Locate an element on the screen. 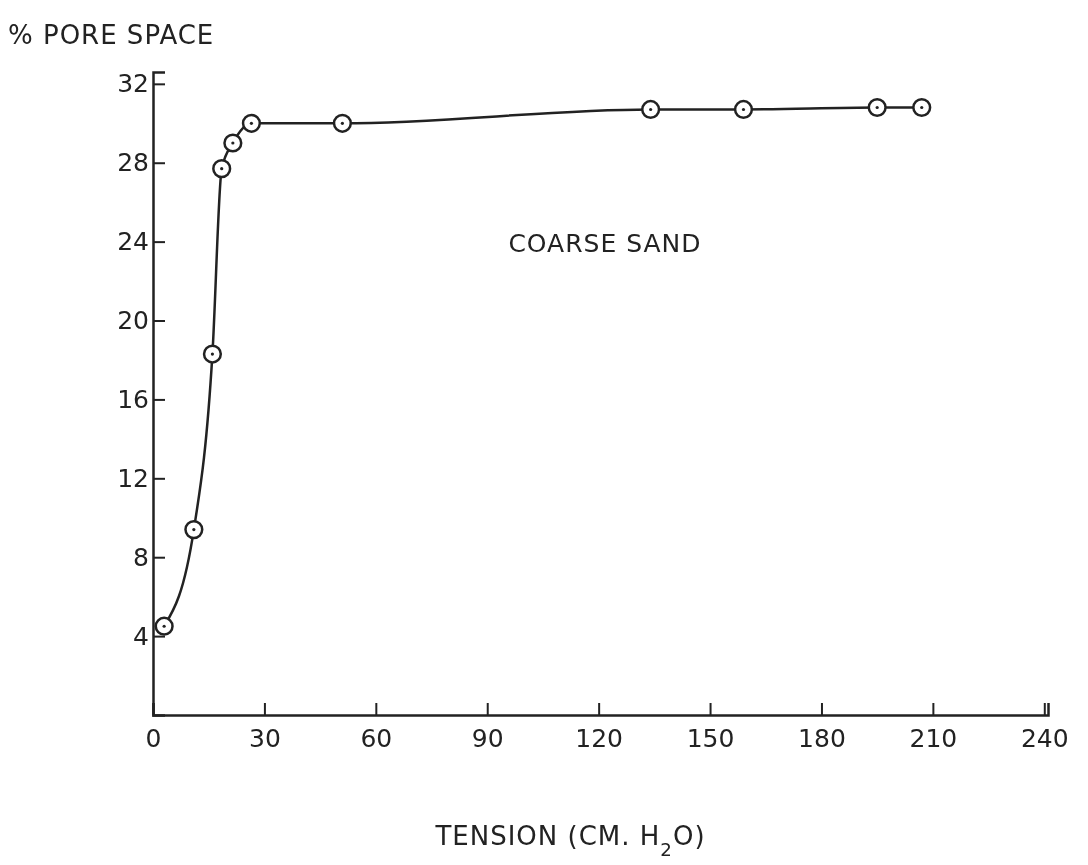 Image resolution: width=1088 pixels, height=865 pixels. y-tick-label: 16 is located at coordinates (133, 399).